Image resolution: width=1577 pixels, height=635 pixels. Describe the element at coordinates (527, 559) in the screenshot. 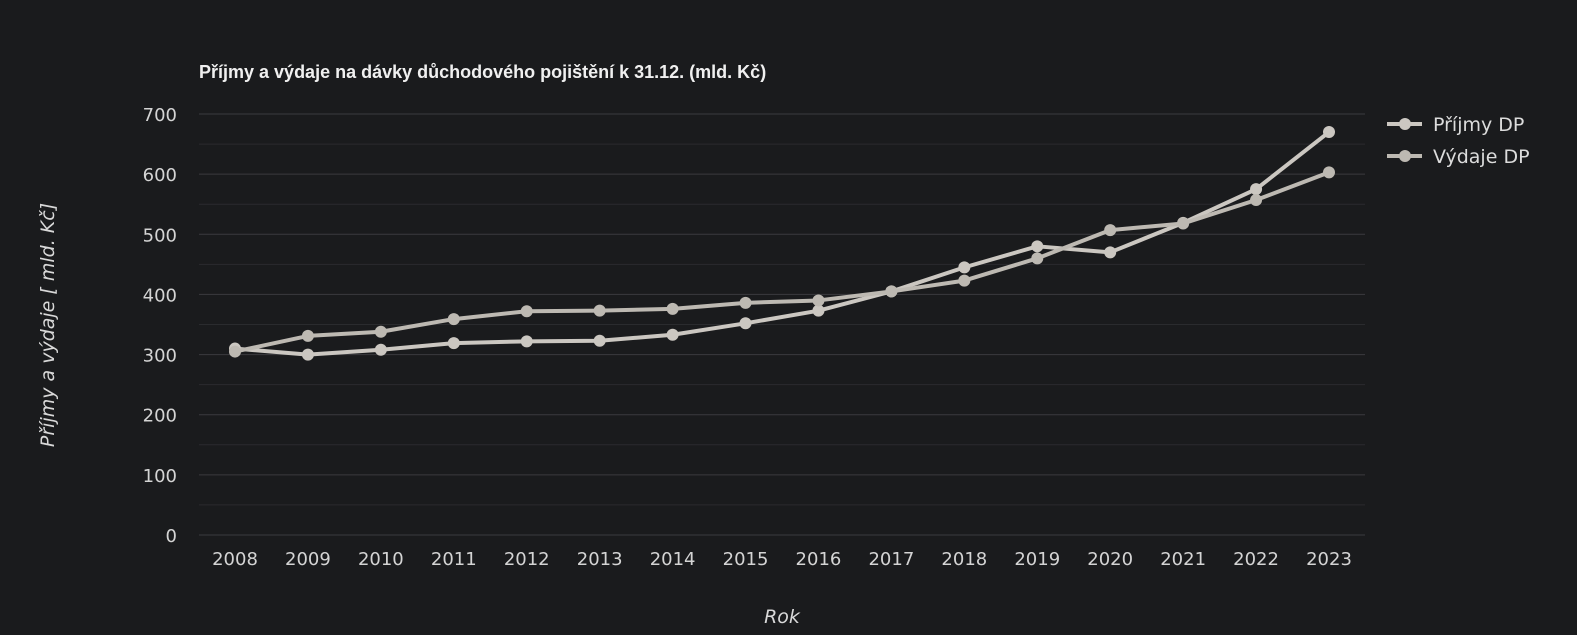

I see `x-tick-label: 2012` at that location.